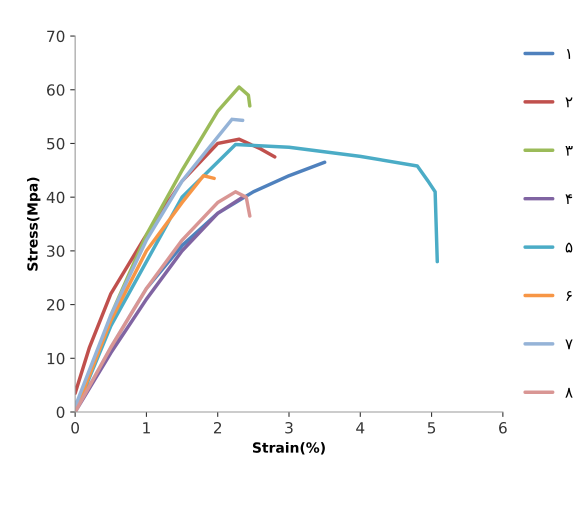 The image size is (578, 515). I want to click on legend-label: ۴, so click(569, 199).